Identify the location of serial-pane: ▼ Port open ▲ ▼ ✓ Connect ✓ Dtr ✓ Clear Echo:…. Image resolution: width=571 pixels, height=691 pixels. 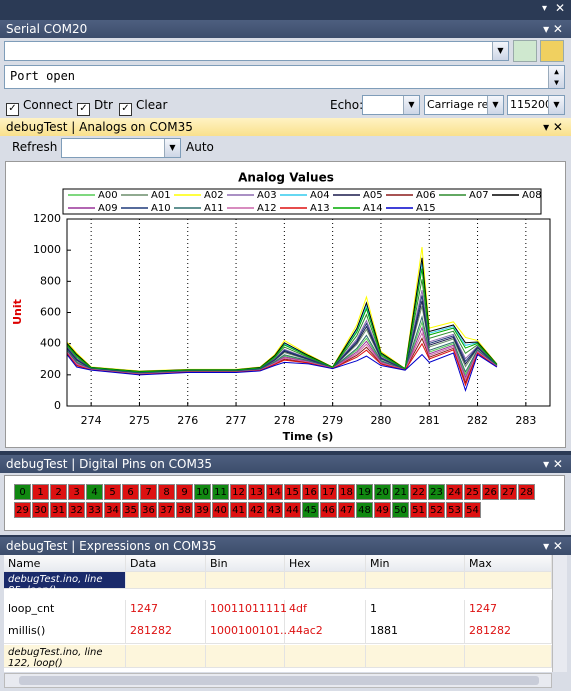
(285, 78).